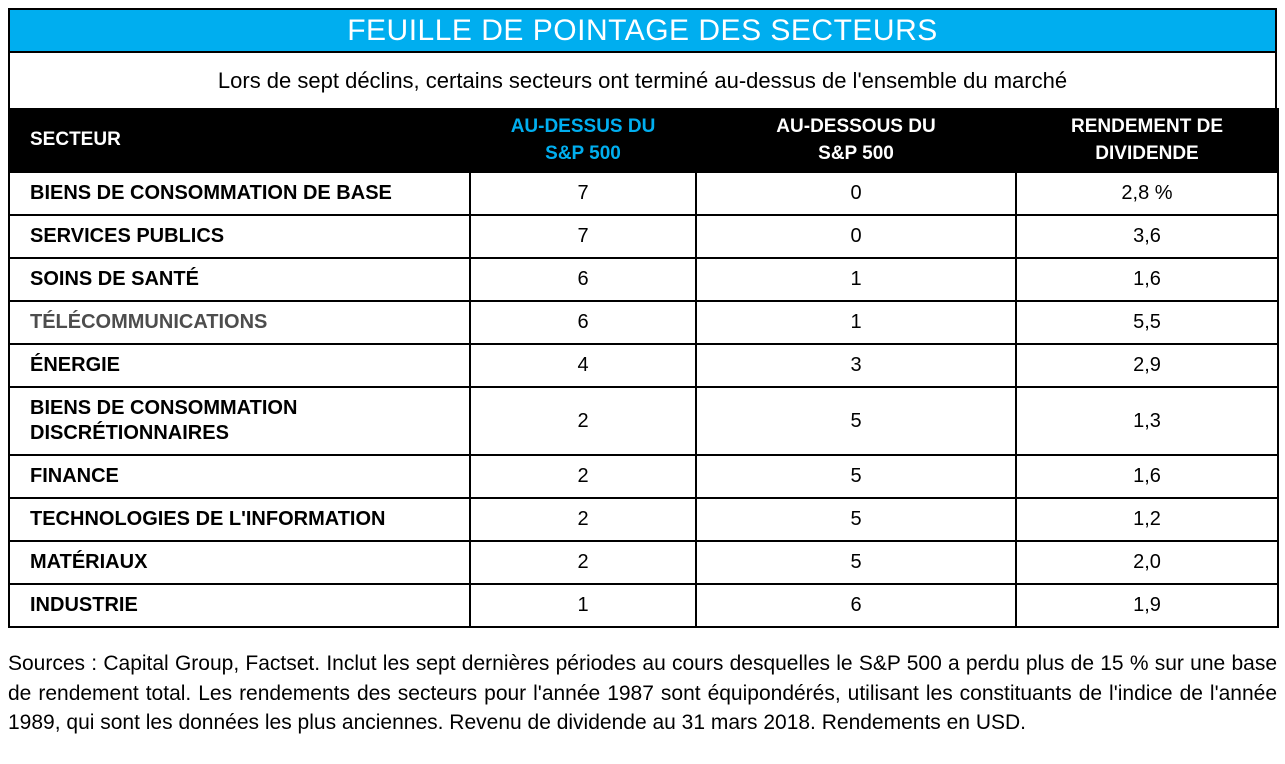  Describe the element at coordinates (239, 421) in the screenshot. I see `sector-name: BIENS DE CONSOMMATION DISCRÉTIONNAIRES` at that location.